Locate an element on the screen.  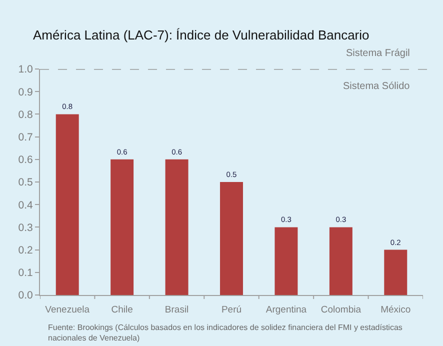
text: Sistema Frágil is located at coordinates (378, 53).